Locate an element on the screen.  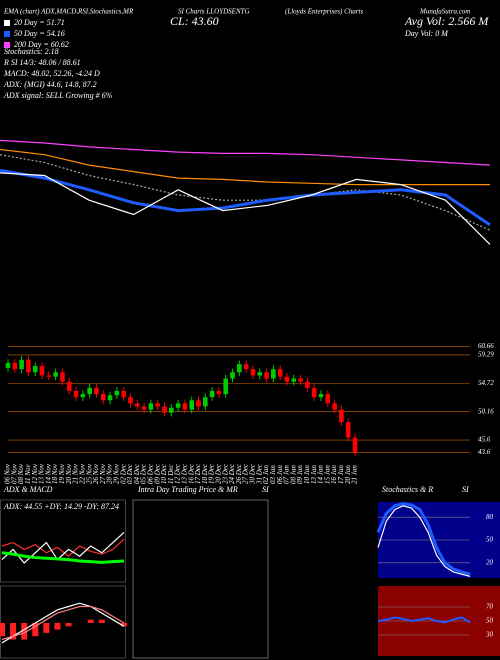
indicator: Stochastics: 2.18 is located at coordinates (31, 51).